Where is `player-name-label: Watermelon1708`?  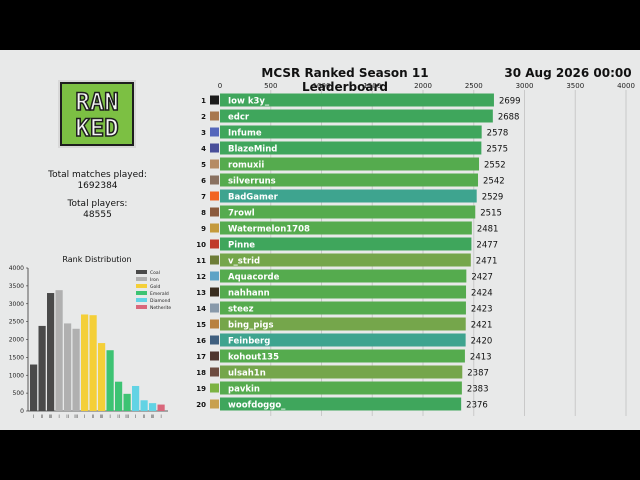 player-name-label: Watermelon1708 is located at coordinates (269, 230).